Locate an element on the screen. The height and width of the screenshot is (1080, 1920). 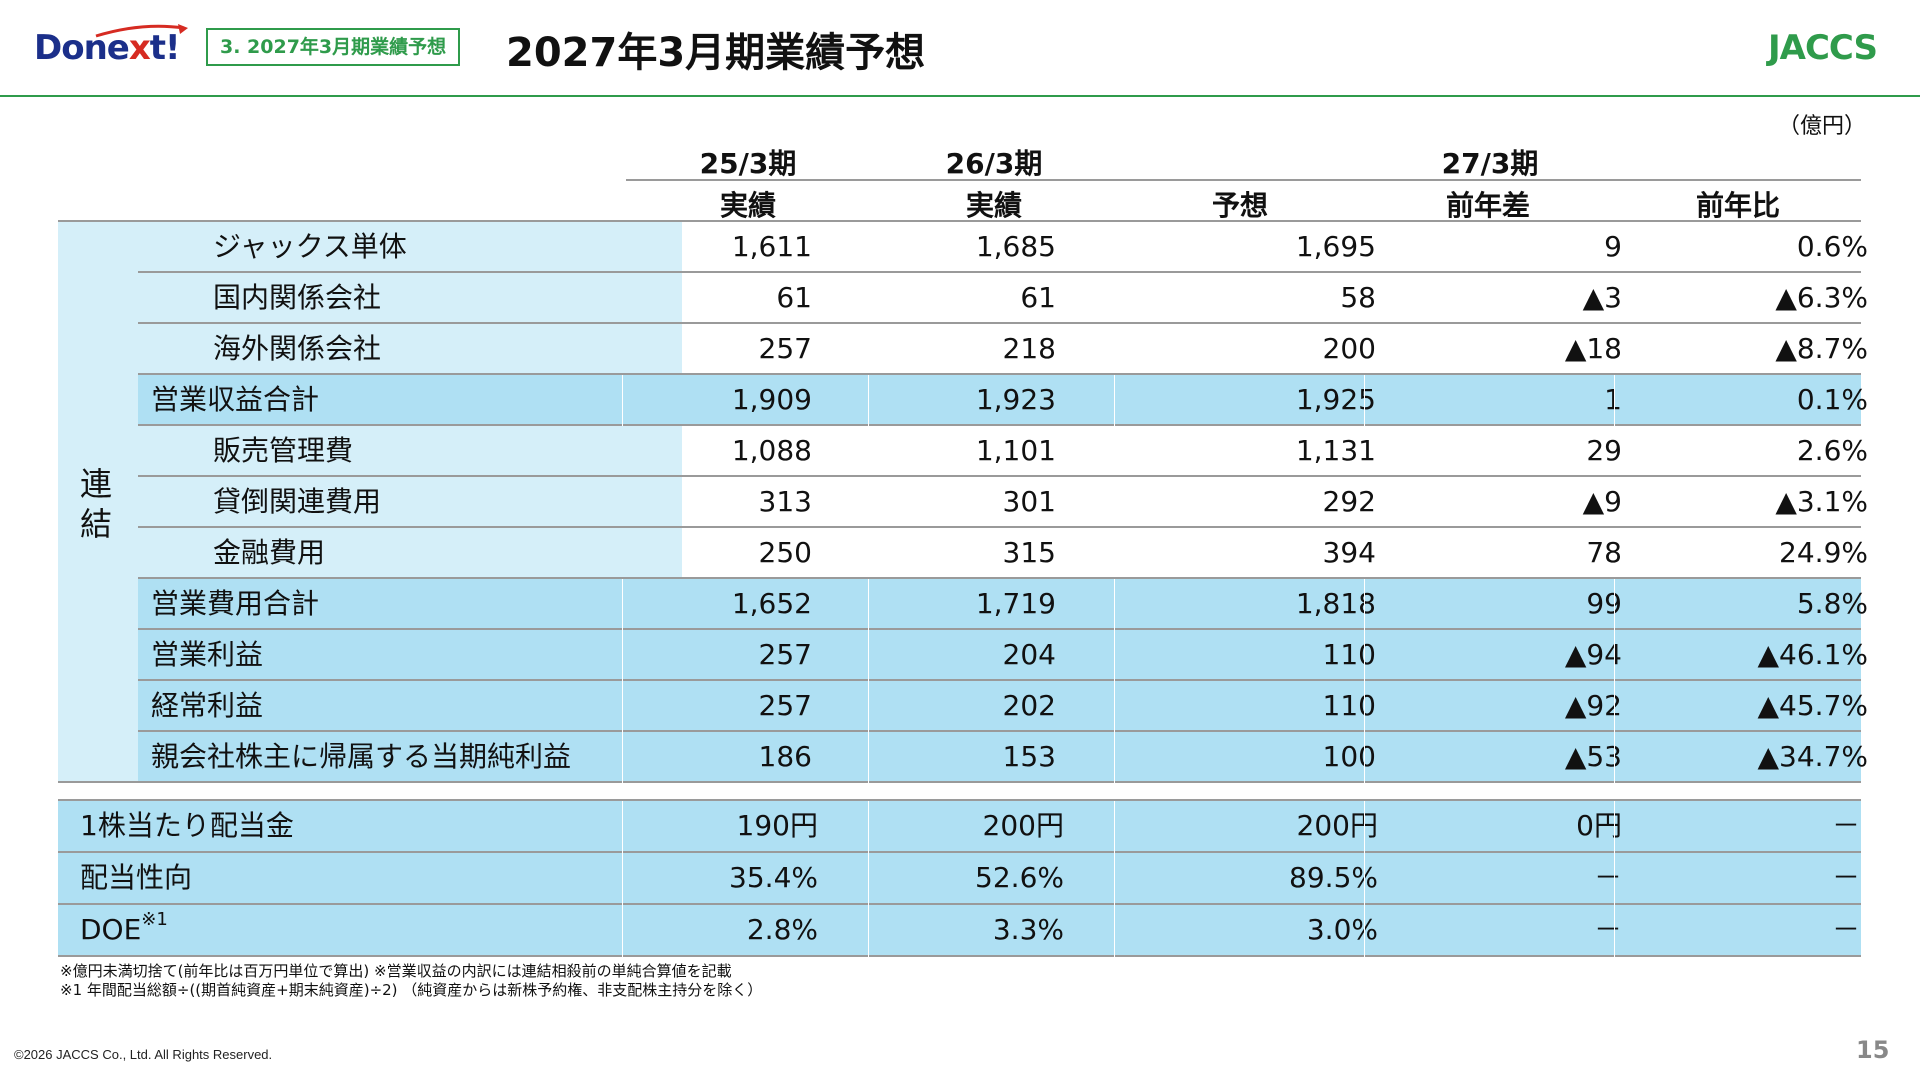
logo-arrow-icon is located at coordinates (141, 31).